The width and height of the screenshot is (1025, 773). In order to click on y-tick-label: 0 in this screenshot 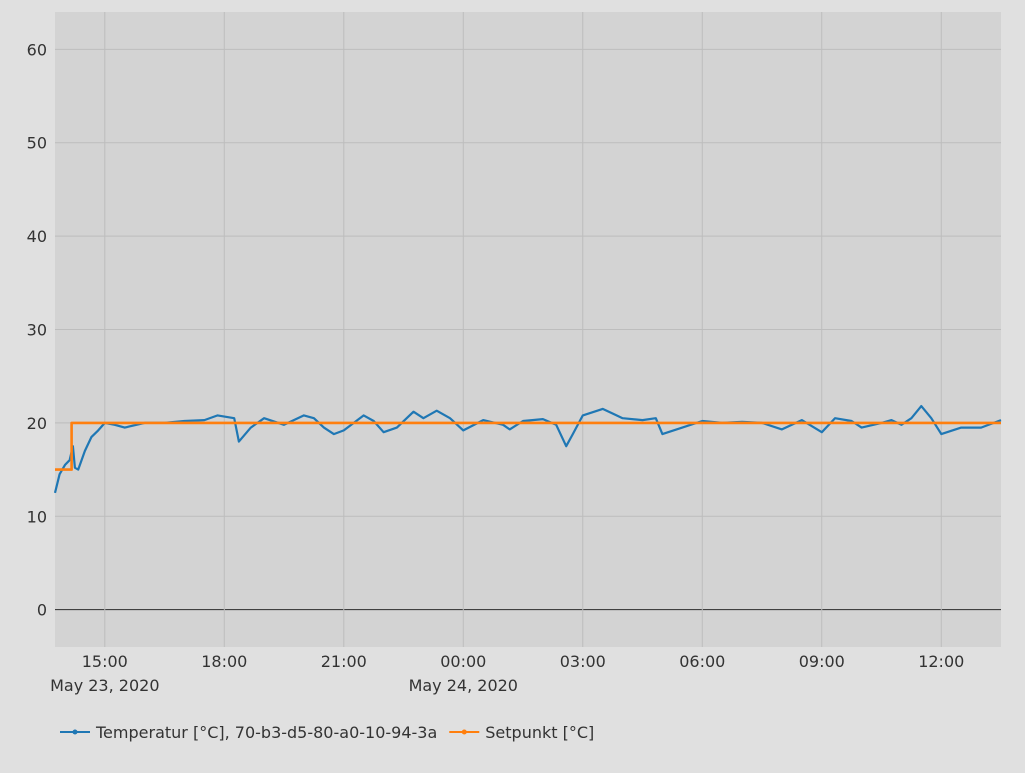, I will do `click(42, 610)`.